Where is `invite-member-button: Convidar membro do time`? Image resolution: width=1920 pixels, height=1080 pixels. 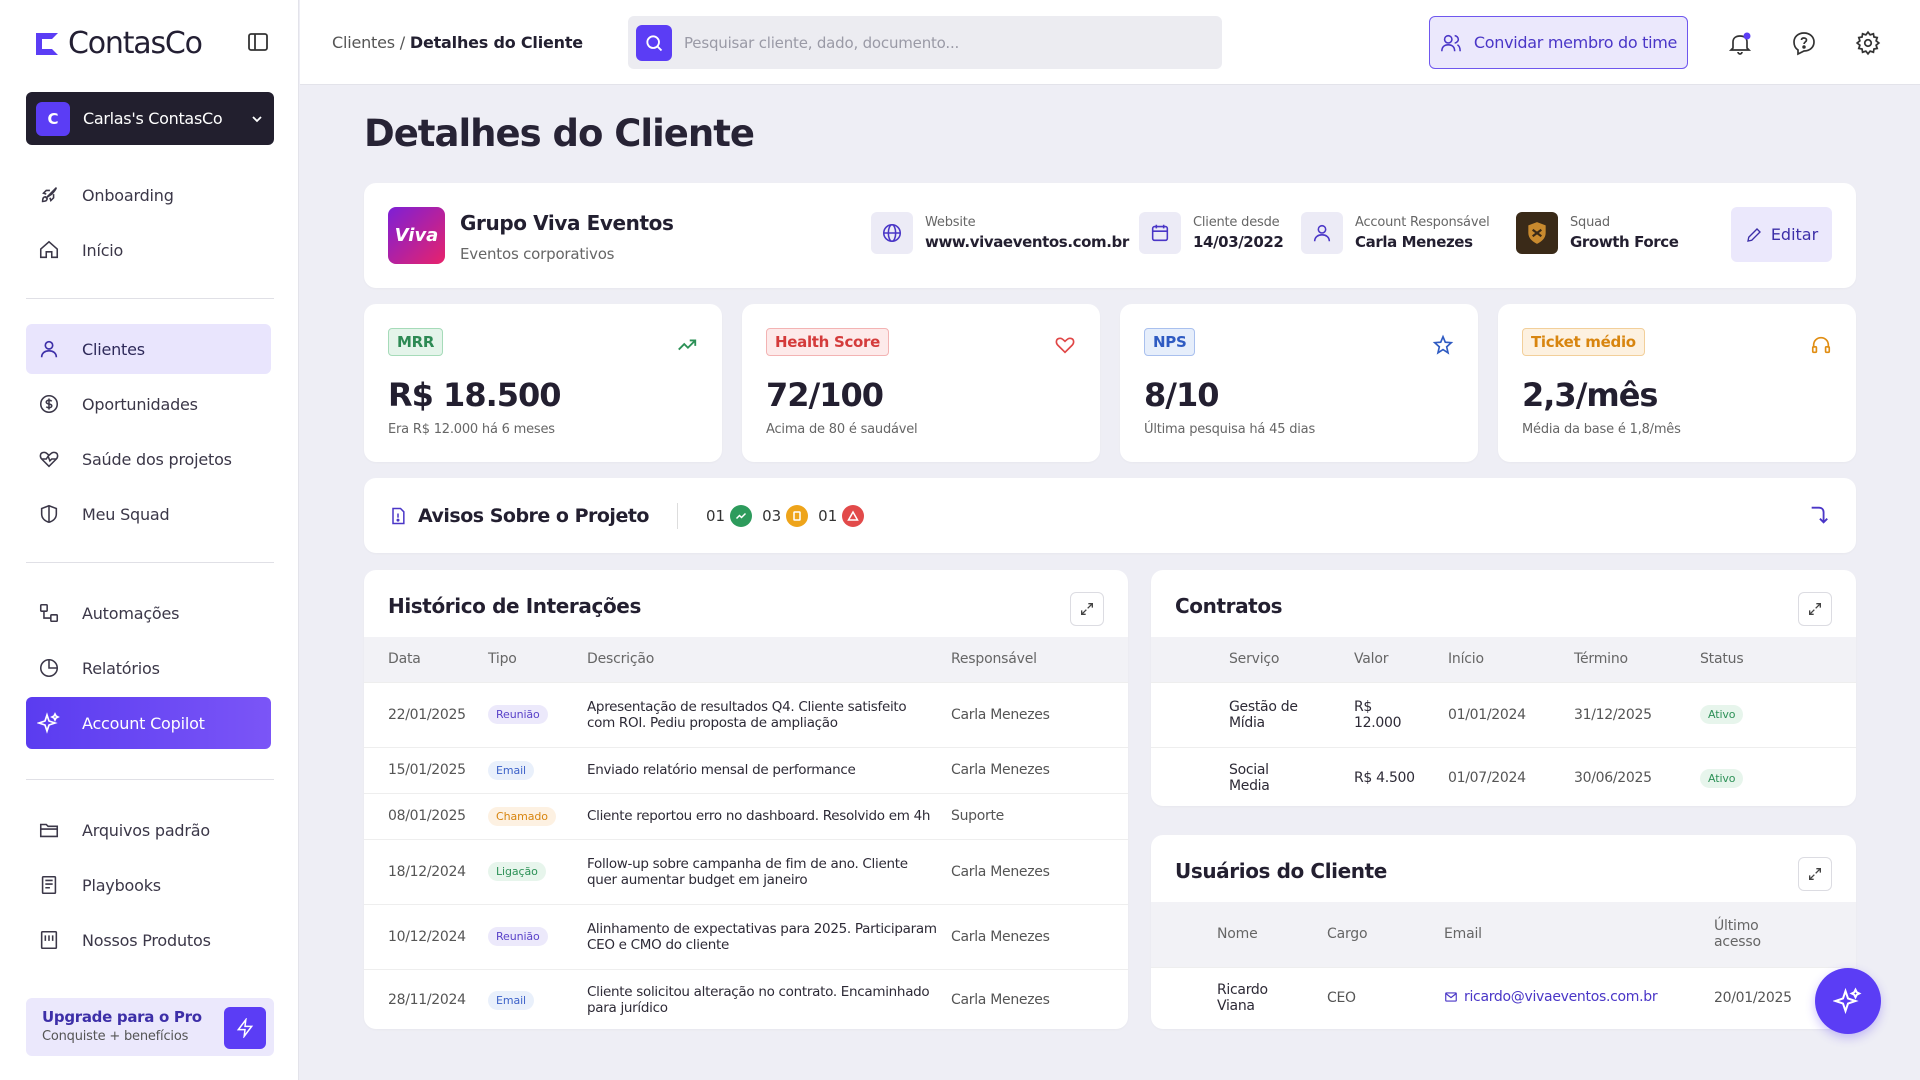 invite-member-button: Convidar membro do time is located at coordinates (1558, 42).